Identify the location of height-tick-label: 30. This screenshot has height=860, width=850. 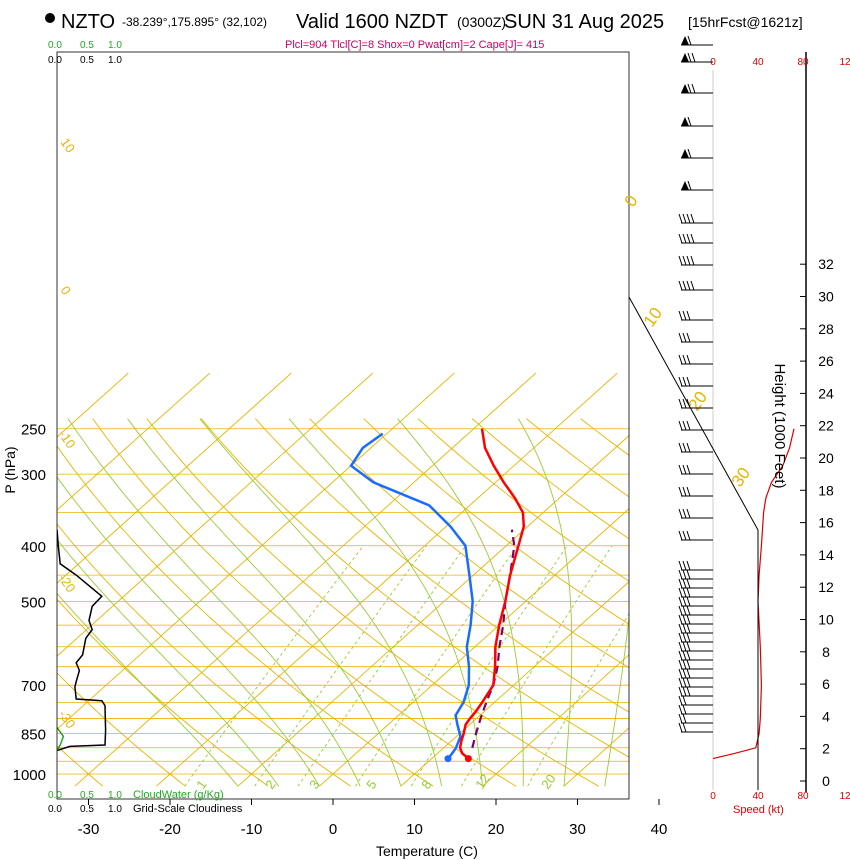
(826, 297).